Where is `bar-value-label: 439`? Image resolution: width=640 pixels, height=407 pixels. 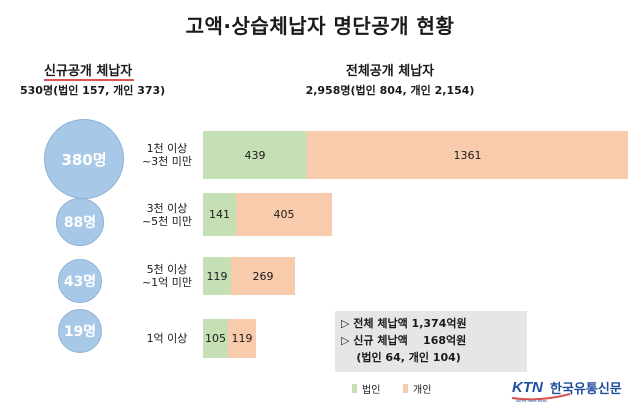
bar-value-label: 439 is located at coordinates (255, 155).